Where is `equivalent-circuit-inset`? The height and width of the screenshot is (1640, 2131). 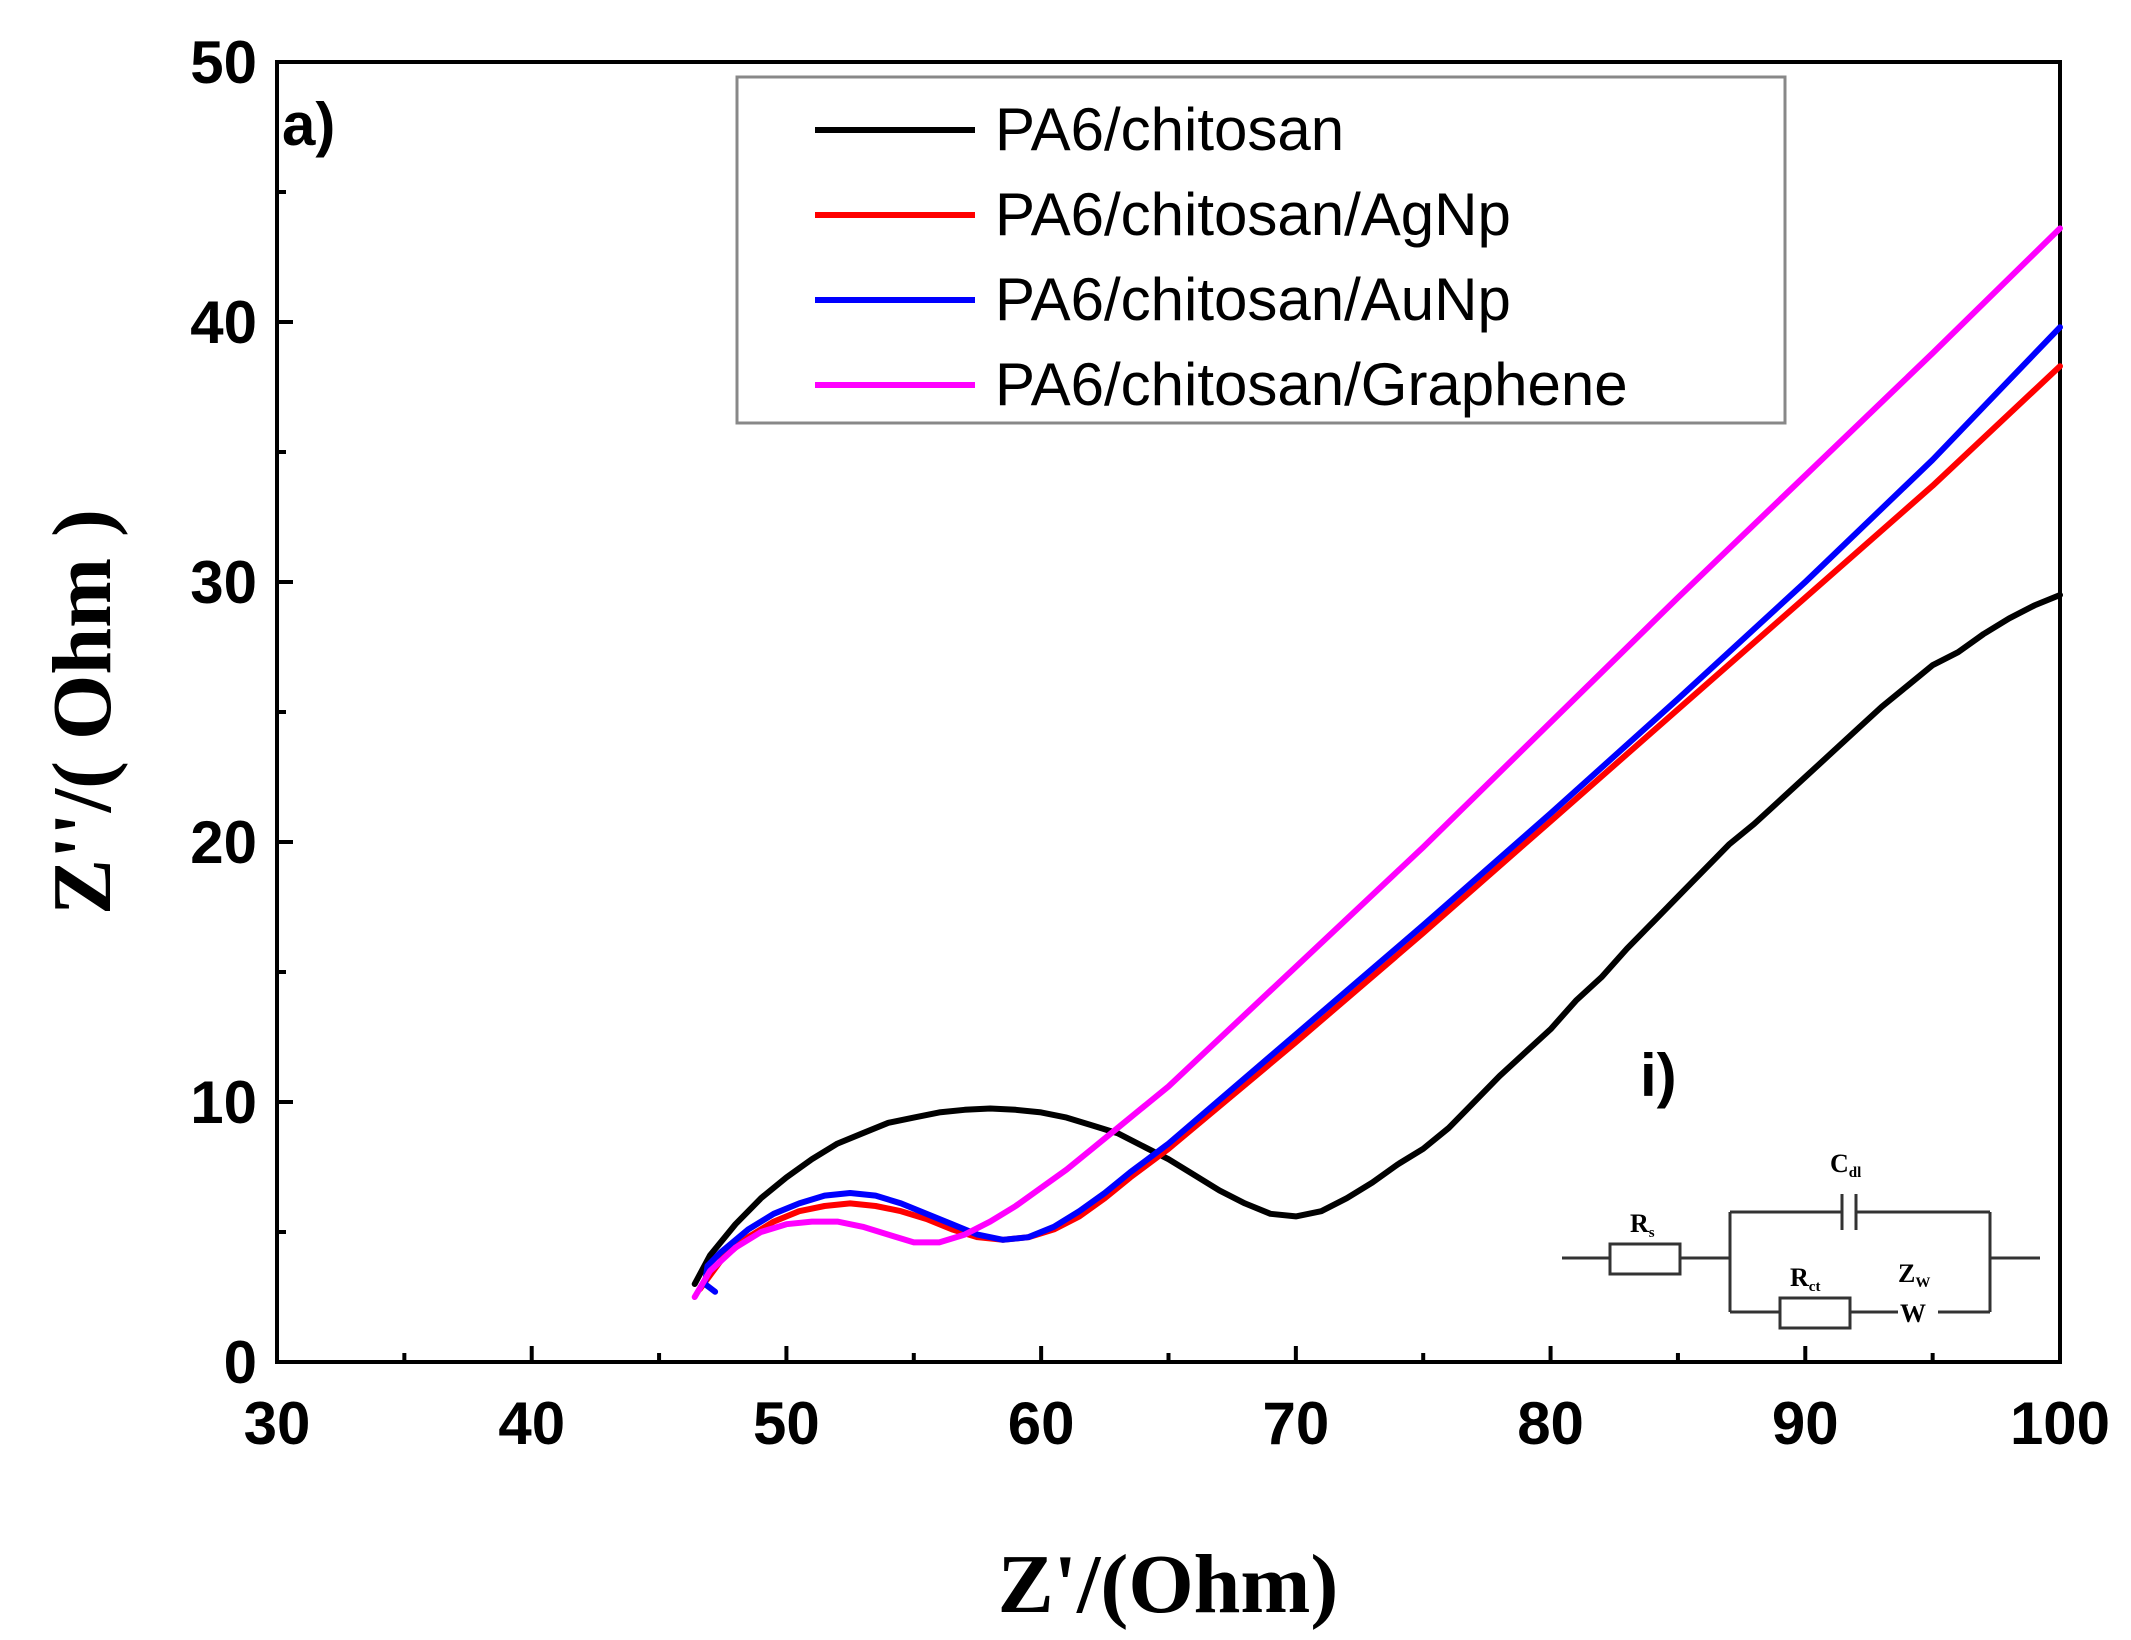 equivalent-circuit-inset is located at coordinates (1801, 1262).